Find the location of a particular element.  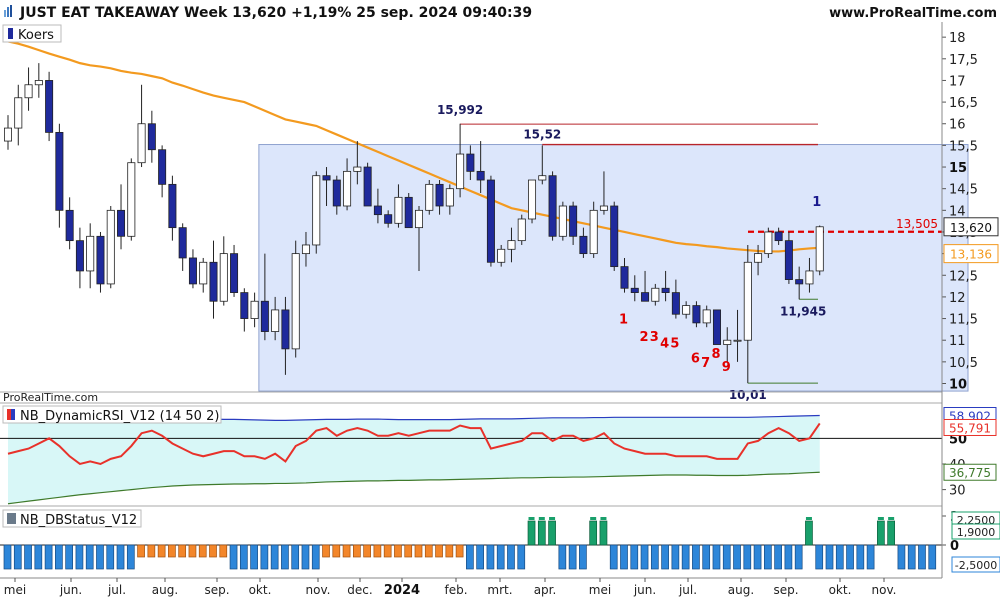

site-link: www.ProRealTime.com is located at coordinates (913, 13).